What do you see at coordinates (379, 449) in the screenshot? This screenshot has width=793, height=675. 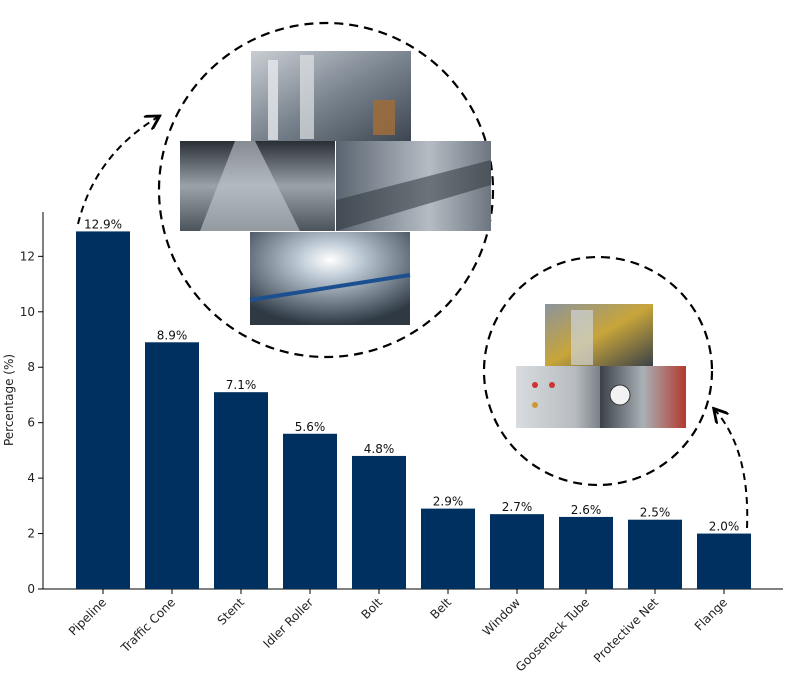 I see `data-label: 4.8%` at bounding box center [379, 449].